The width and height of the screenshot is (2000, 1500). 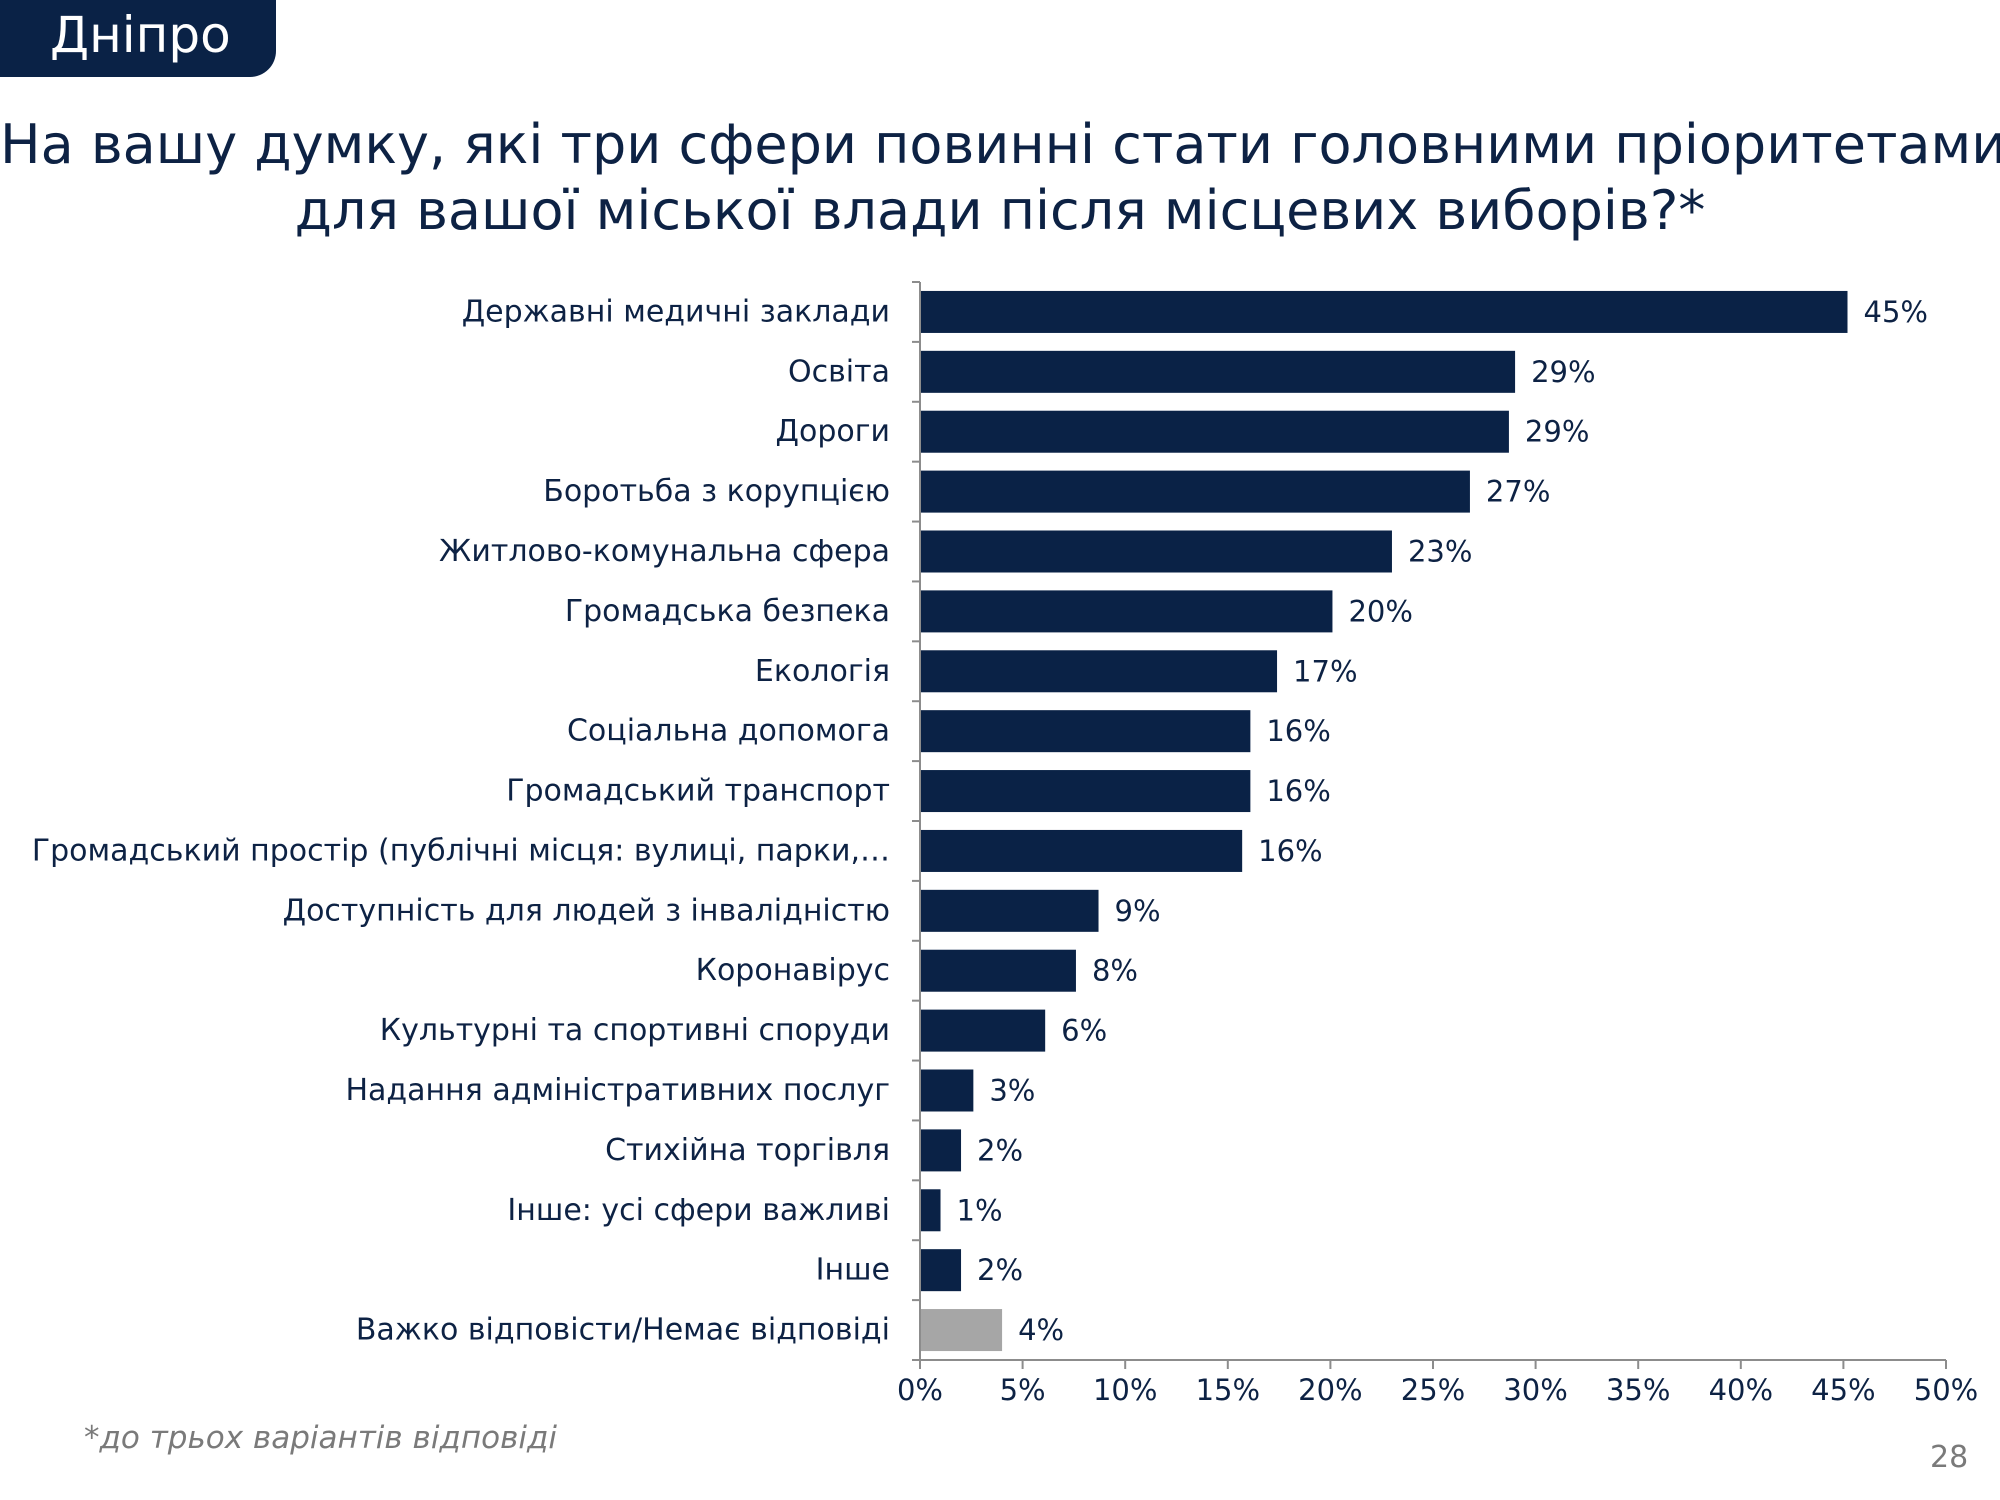 What do you see at coordinates (664, 551) in the screenshot?
I see `category-label: Житлово-комунальна сфера` at bounding box center [664, 551].